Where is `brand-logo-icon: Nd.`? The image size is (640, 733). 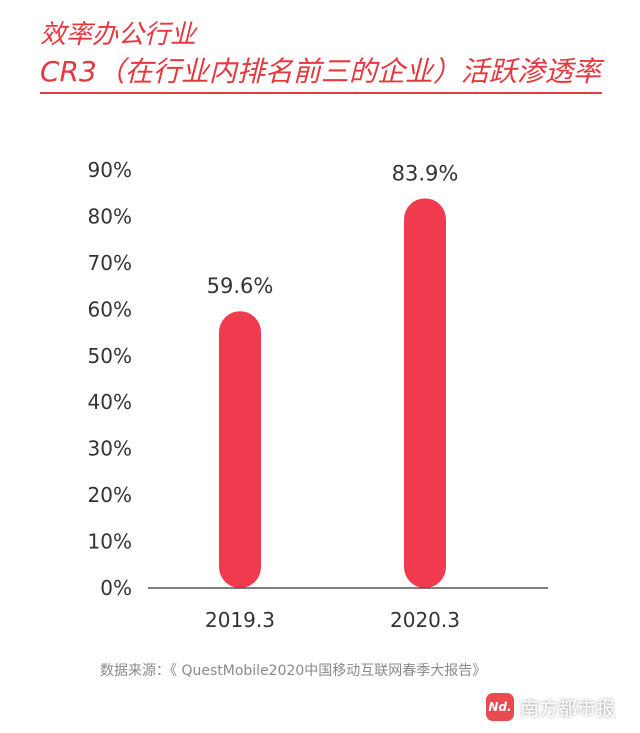
brand-logo-icon: Nd. is located at coordinates (500, 707).